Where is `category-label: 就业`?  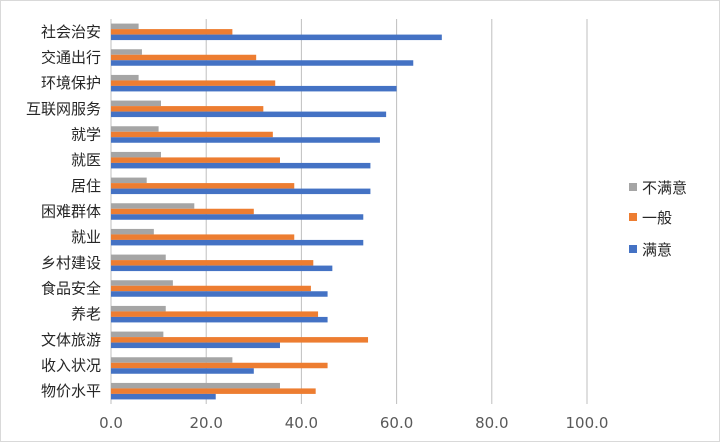
category-label: 就业 is located at coordinates (86, 237).